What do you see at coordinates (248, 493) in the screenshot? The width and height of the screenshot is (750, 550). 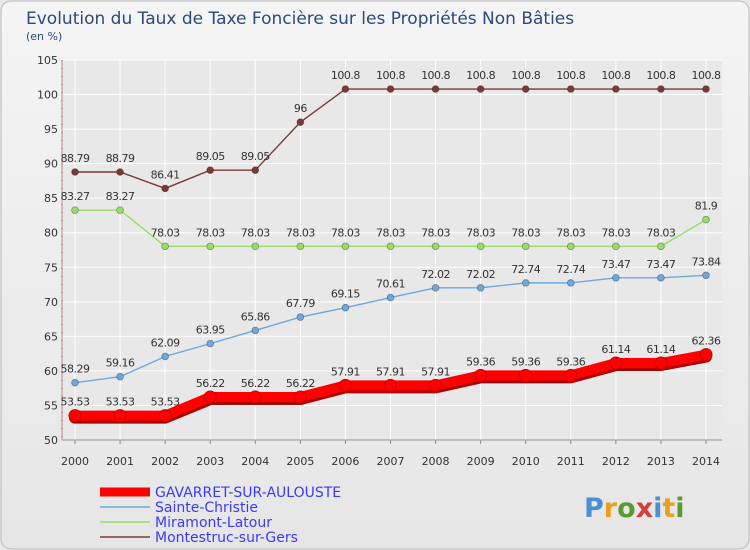 I see `legend-label: GAVARRET-SUR-AULOUSTE` at bounding box center [248, 493].